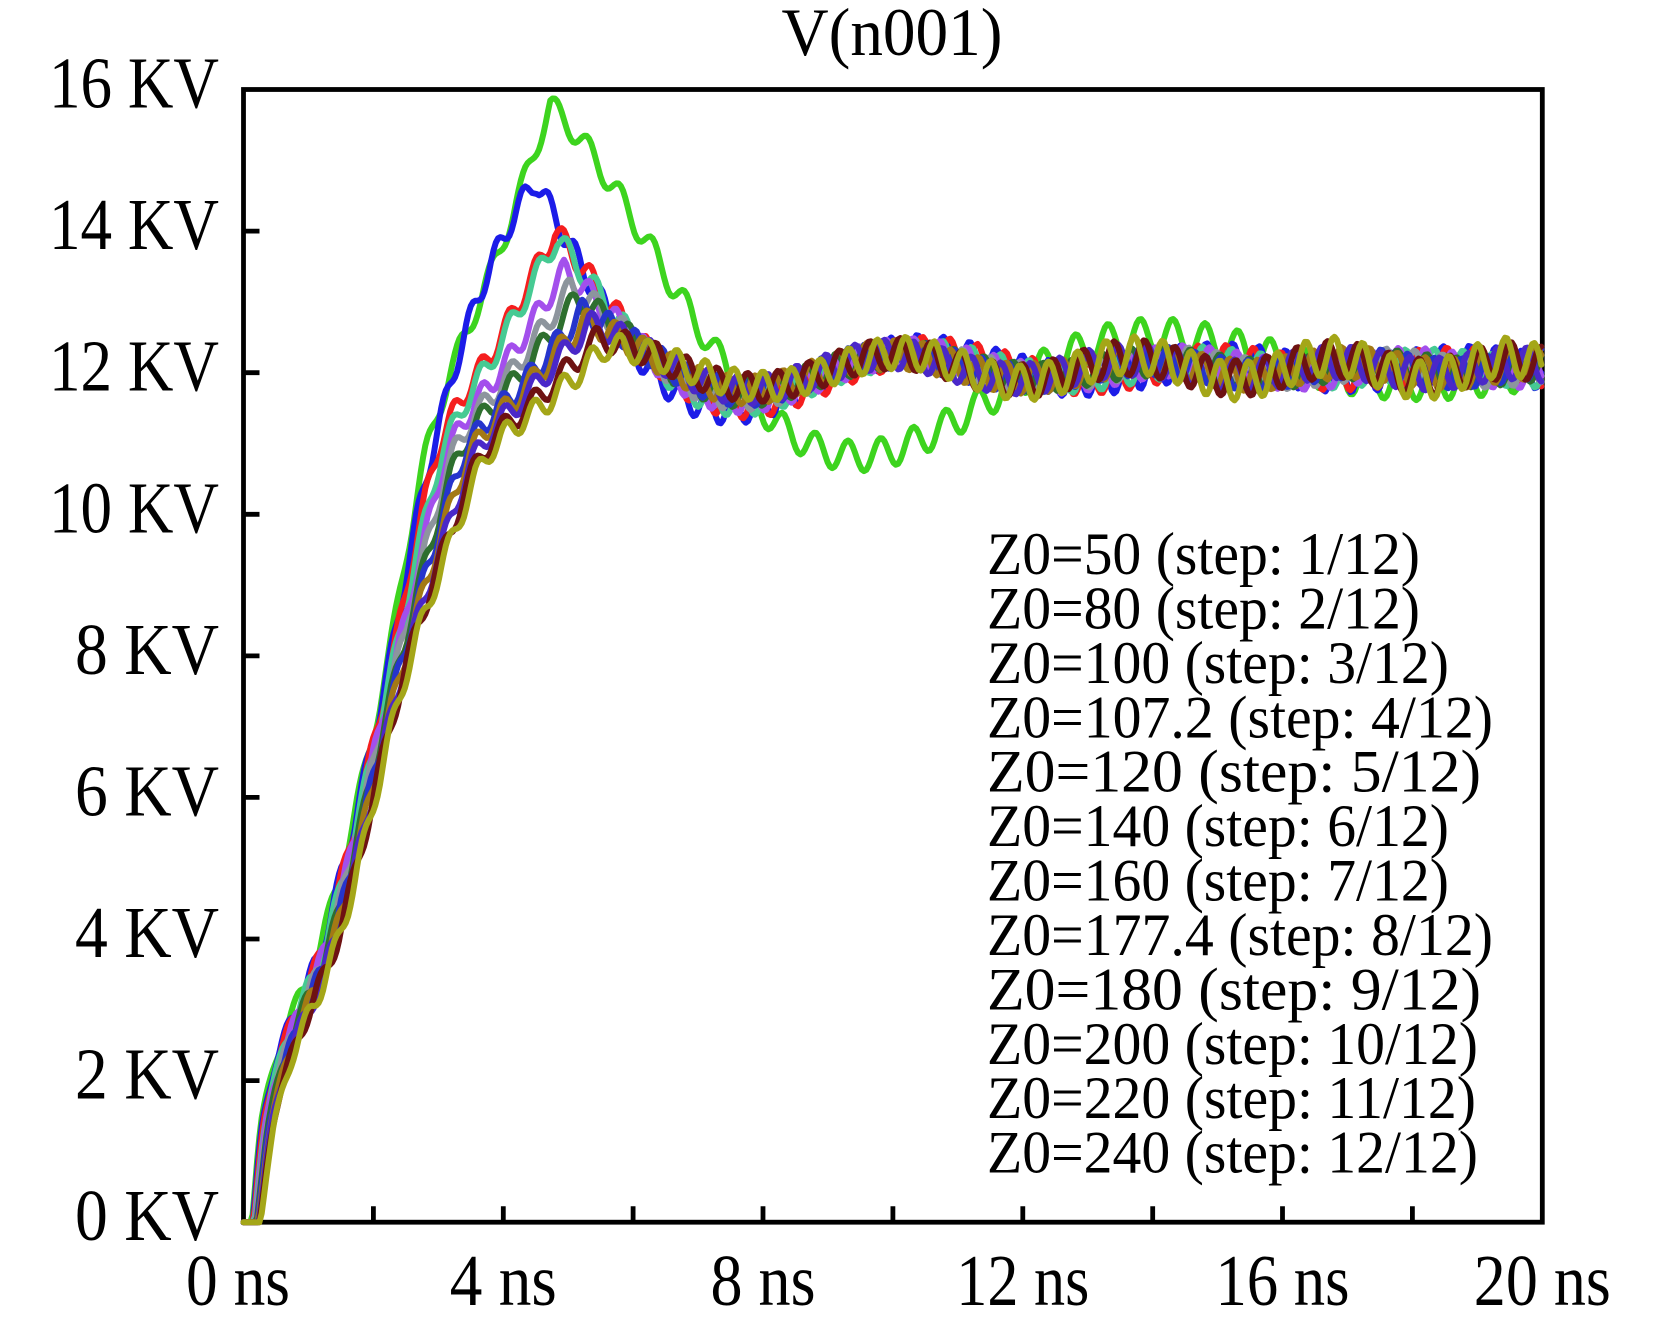 This screenshot has width=1654, height=1323. Describe the element at coordinates (1232, 1153) in the screenshot. I see `svg-text: Z0=240 (step: 12/12)` at that location.